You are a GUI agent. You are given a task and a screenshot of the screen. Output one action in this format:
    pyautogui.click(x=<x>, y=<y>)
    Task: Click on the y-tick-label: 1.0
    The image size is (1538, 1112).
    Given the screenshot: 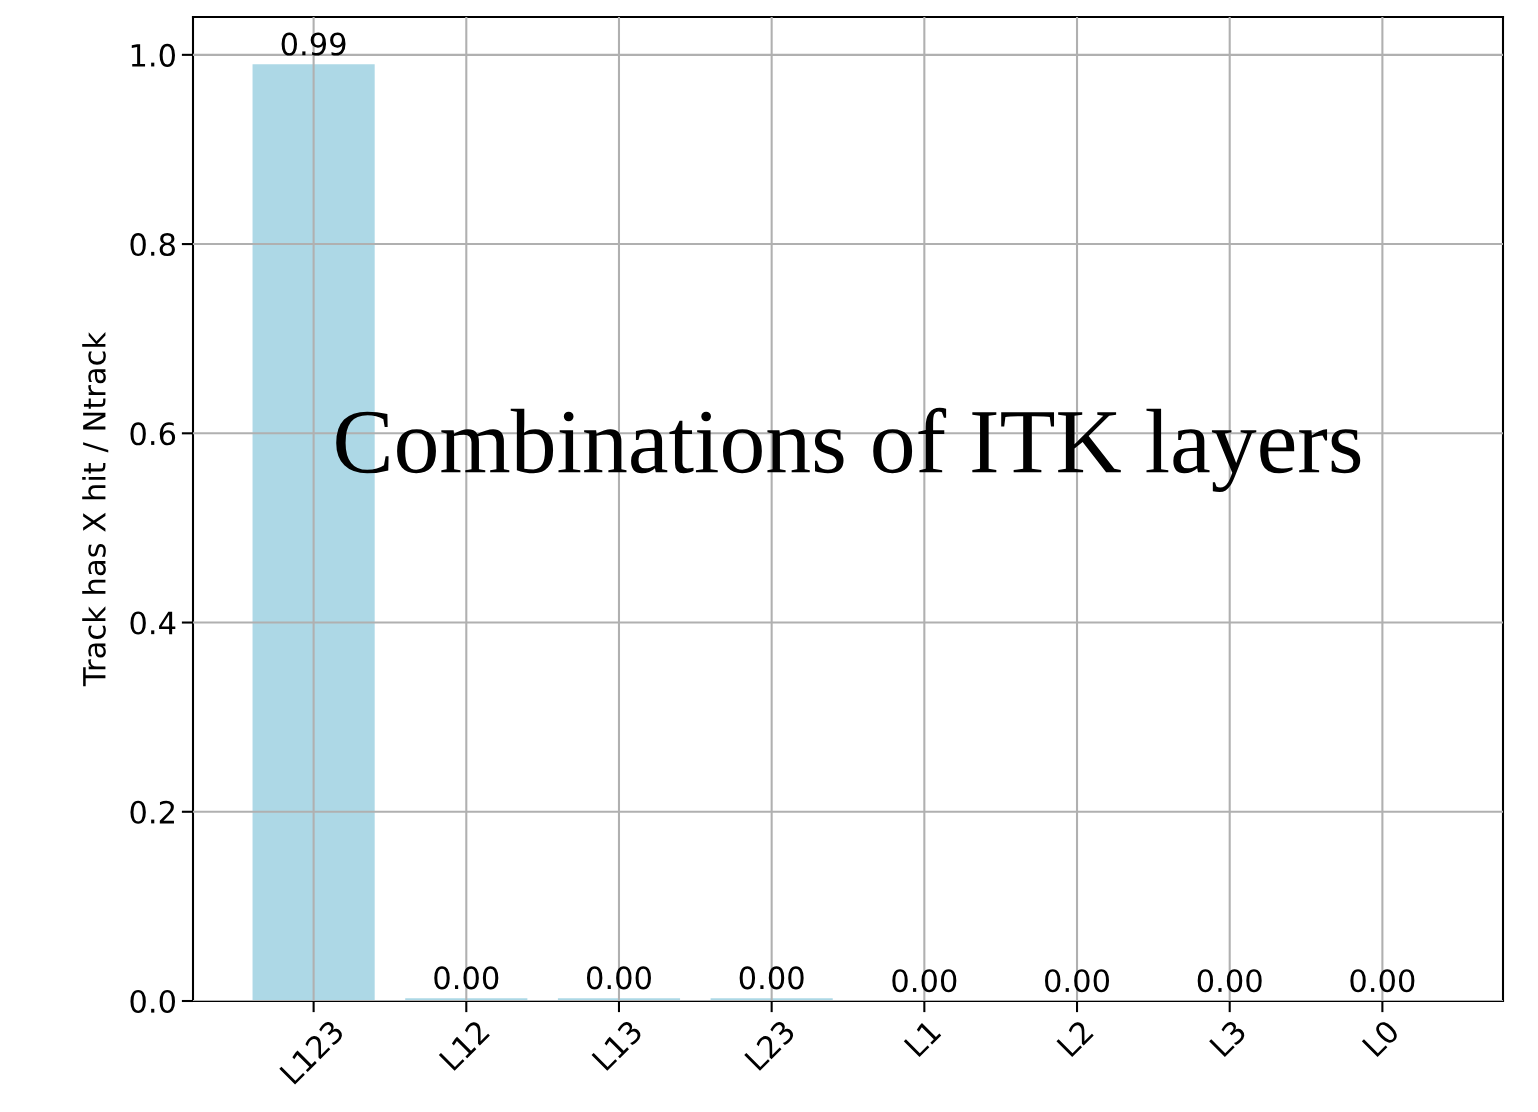 What is the action you would take?
    pyautogui.click(x=153, y=55)
    